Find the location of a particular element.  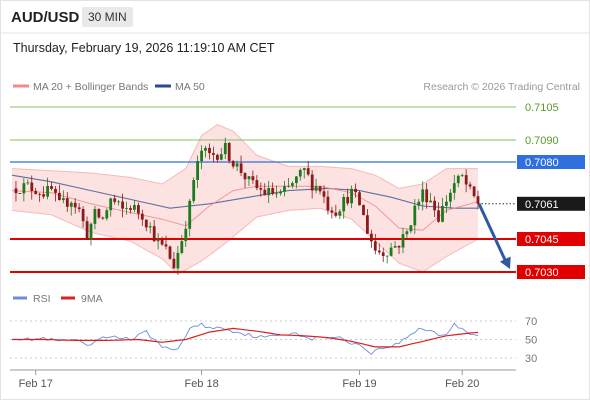

price-tag-0-7061-bg is located at coordinates (551, 203).